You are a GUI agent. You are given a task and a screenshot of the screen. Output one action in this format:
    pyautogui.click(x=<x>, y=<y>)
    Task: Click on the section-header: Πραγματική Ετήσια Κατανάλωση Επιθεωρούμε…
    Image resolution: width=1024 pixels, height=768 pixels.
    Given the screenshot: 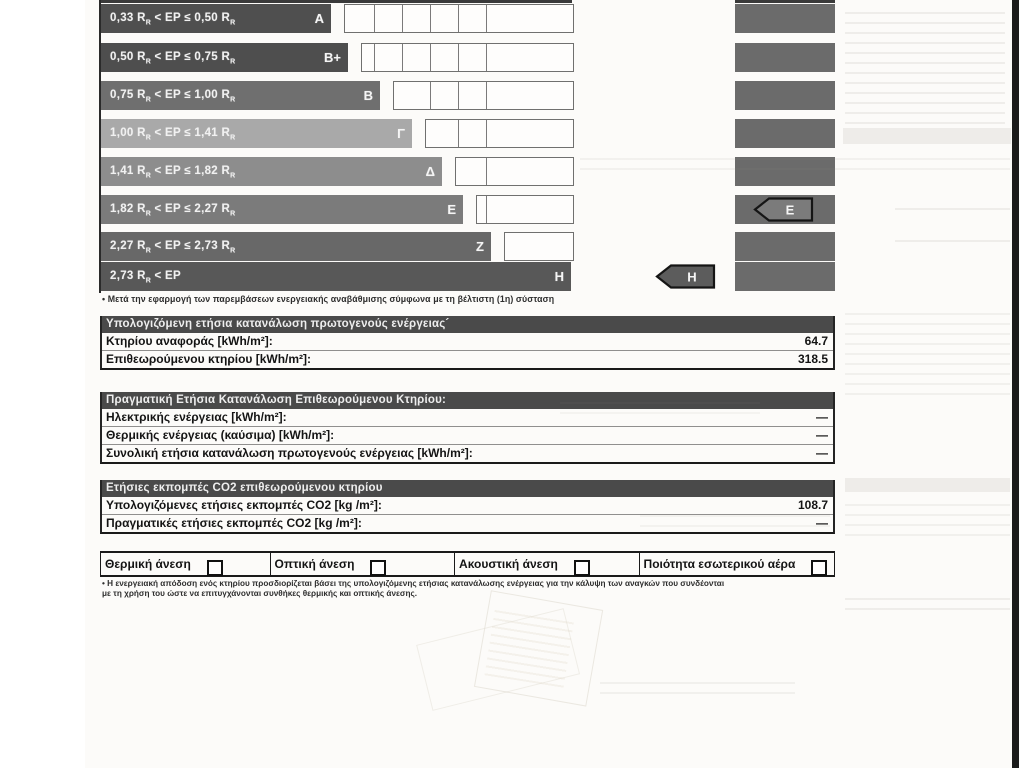 What is the action you would take?
    pyautogui.click(x=467, y=400)
    